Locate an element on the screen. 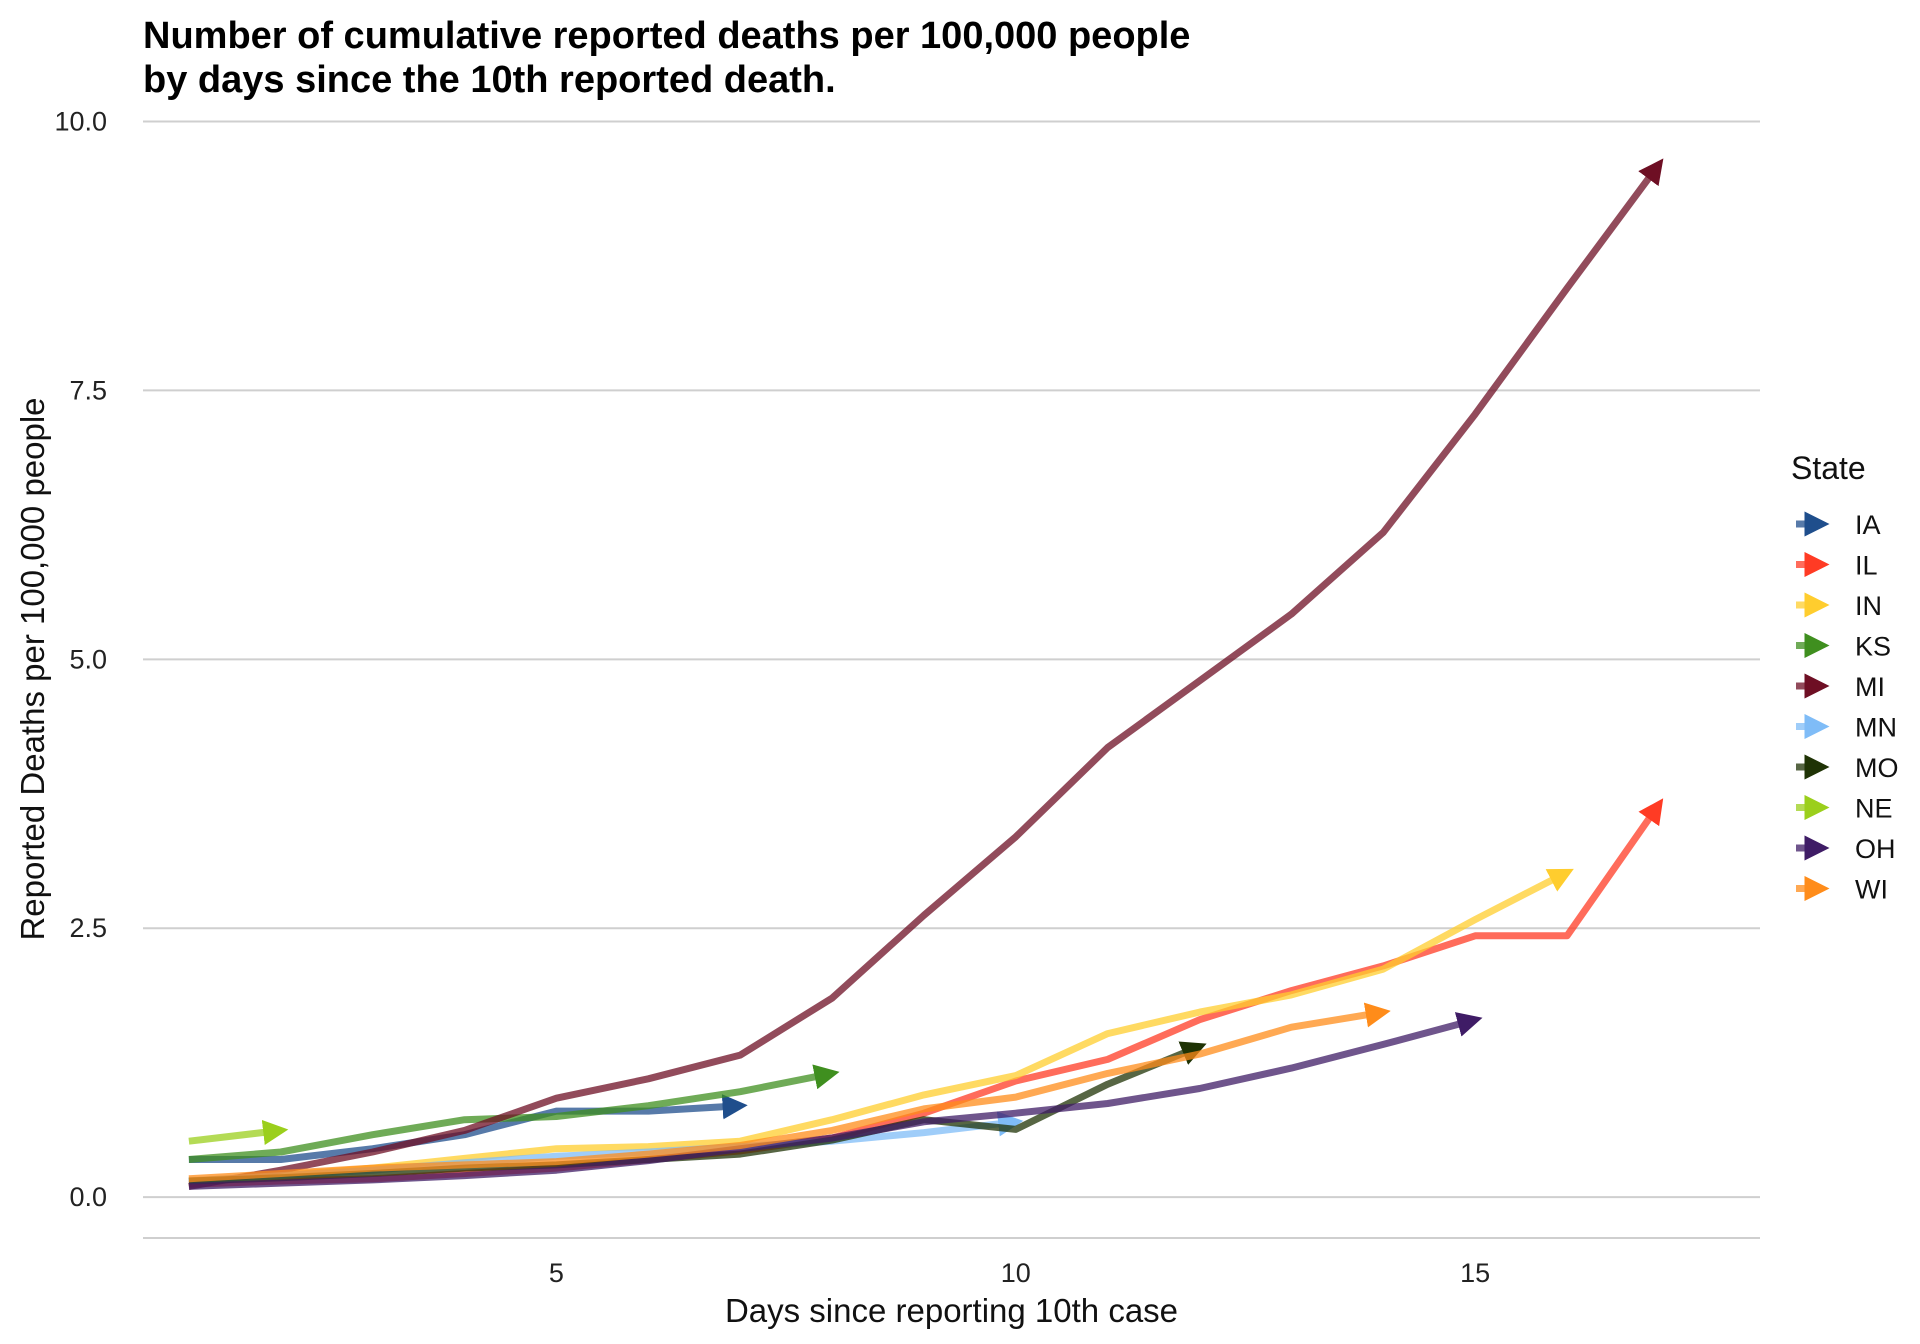  series-line-wi is located at coordinates (789, 1092).